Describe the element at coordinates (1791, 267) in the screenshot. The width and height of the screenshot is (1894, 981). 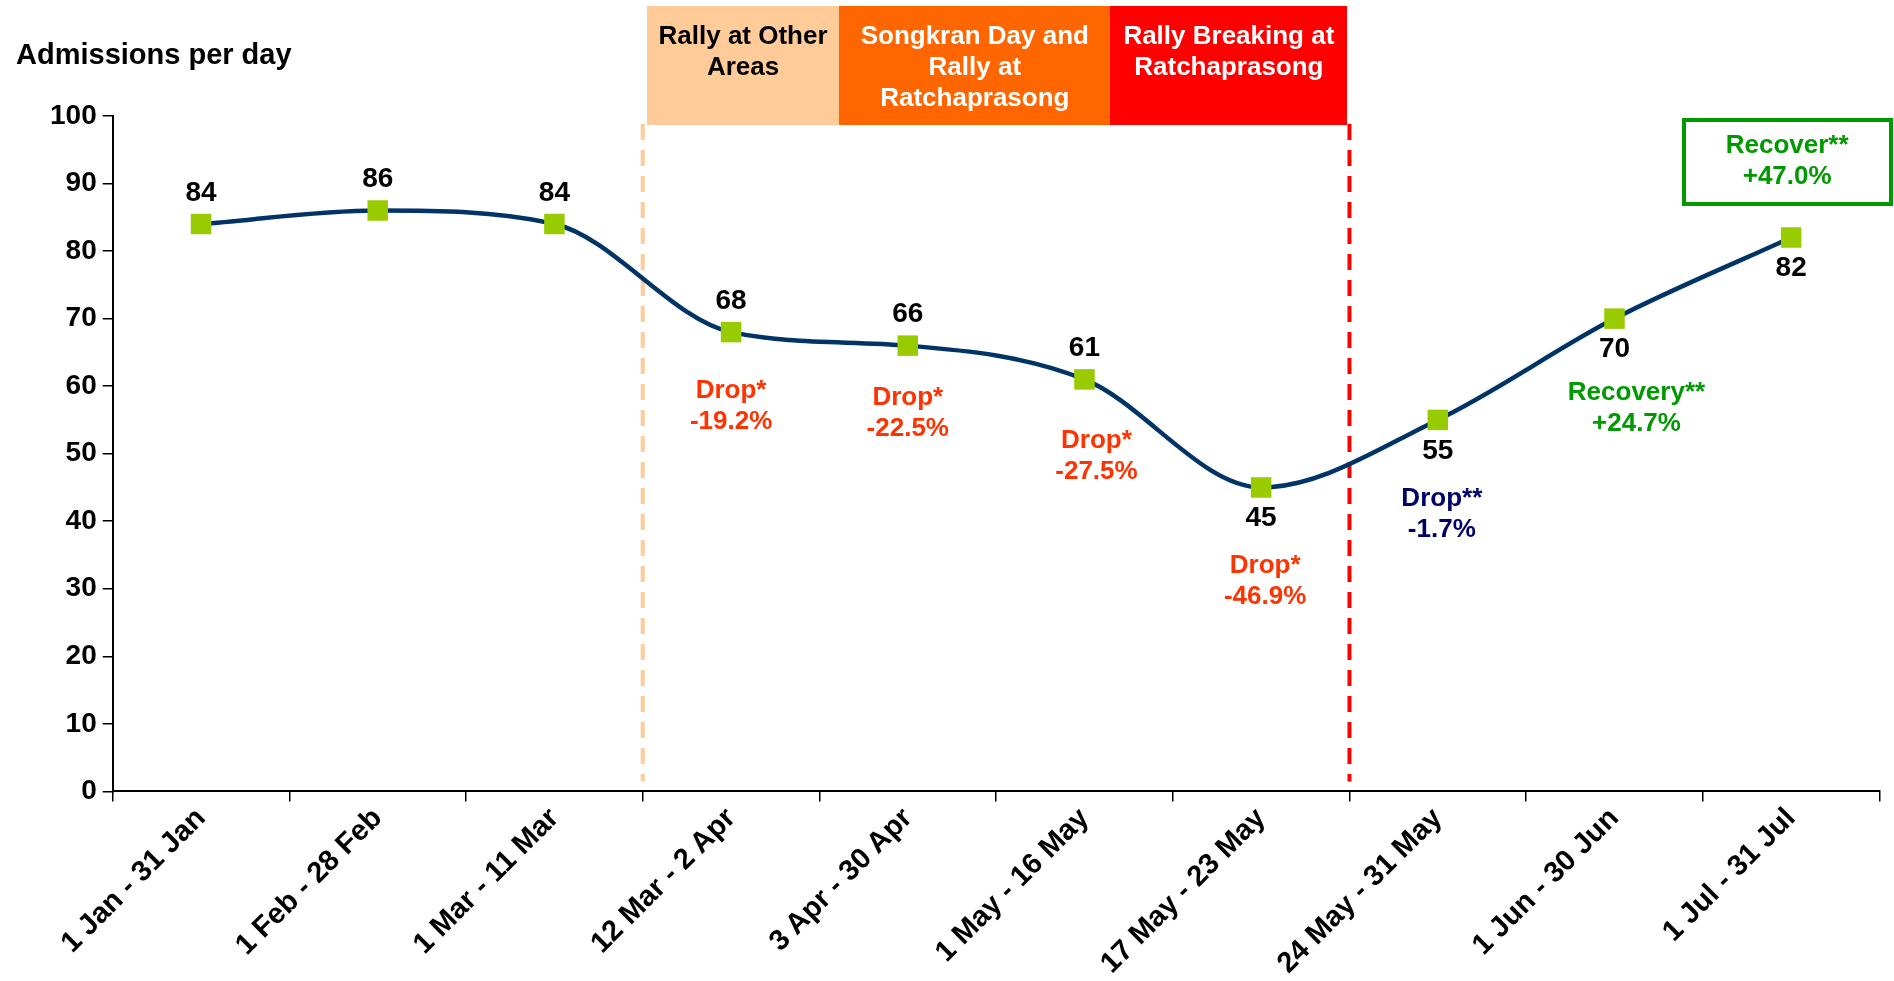
I see `data-label: 82` at that location.